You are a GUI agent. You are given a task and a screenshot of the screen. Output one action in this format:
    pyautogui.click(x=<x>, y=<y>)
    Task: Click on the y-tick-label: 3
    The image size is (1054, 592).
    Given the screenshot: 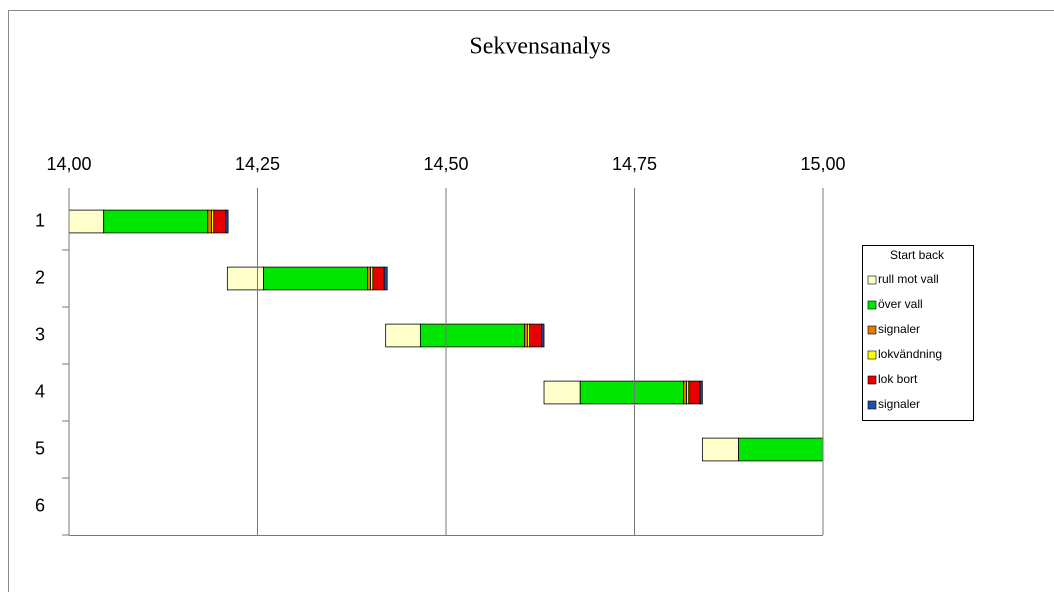 What is the action you would take?
    pyautogui.click(x=40, y=334)
    